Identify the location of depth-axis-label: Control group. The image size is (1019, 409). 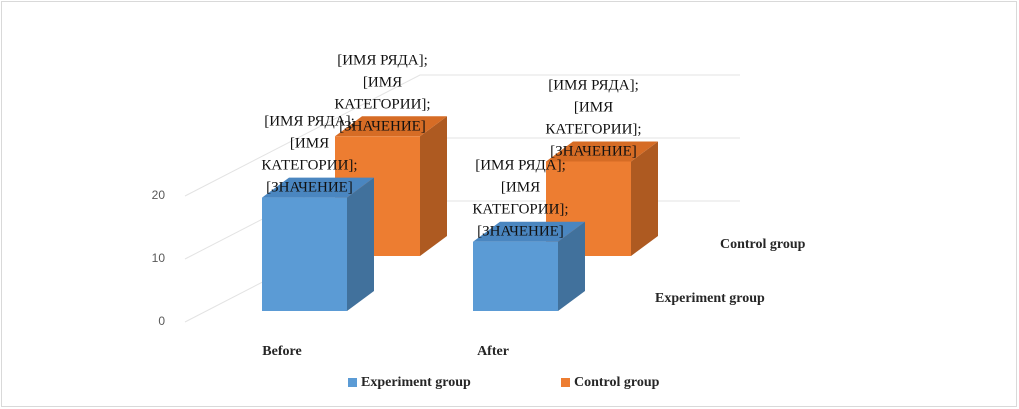
(763, 244).